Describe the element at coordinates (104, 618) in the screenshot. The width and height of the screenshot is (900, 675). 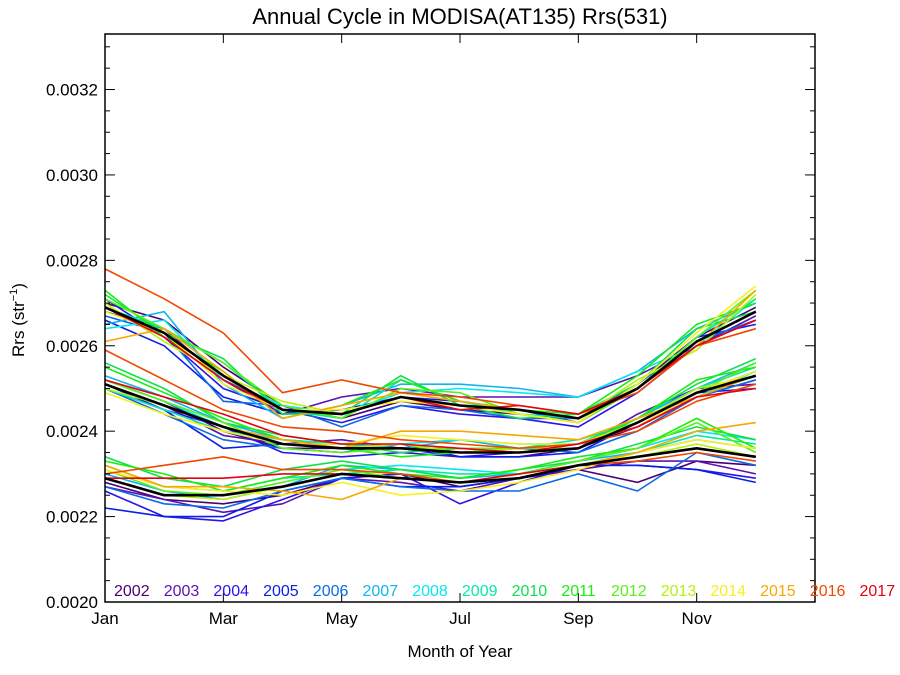
I see `x-tick-label: Jan` at that location.